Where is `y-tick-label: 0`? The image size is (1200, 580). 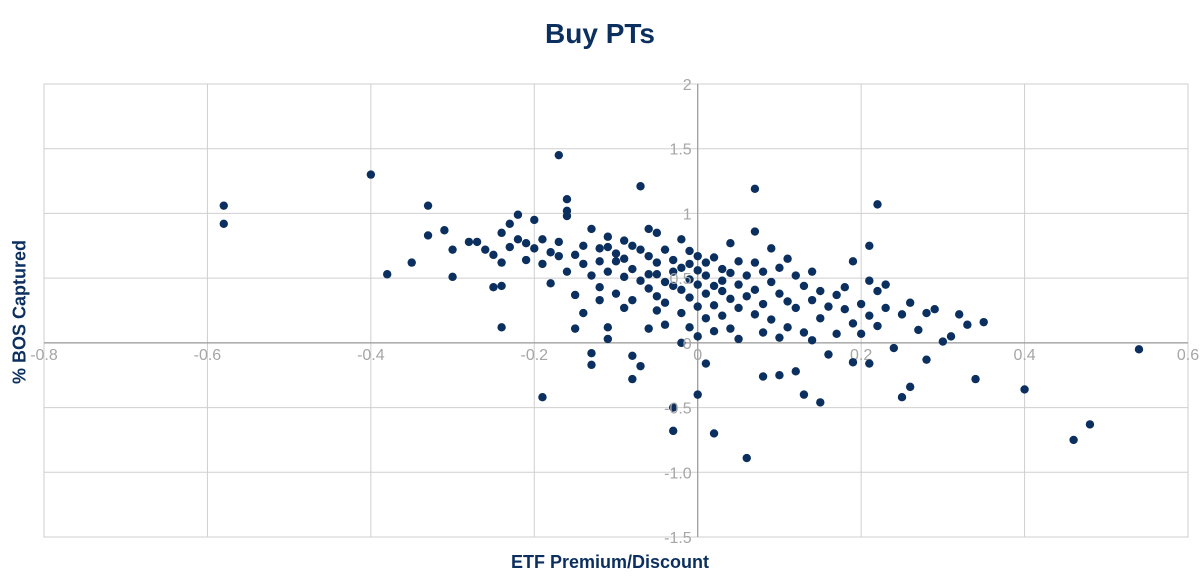 y-tick-label: 0 is located at coordinates (687, 344).